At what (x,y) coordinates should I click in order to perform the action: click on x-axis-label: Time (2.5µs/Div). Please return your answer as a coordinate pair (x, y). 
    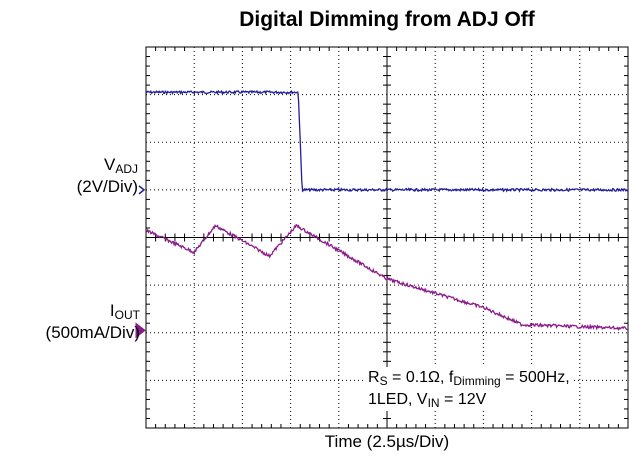
    Looking at the image, I should click on (387, 441).